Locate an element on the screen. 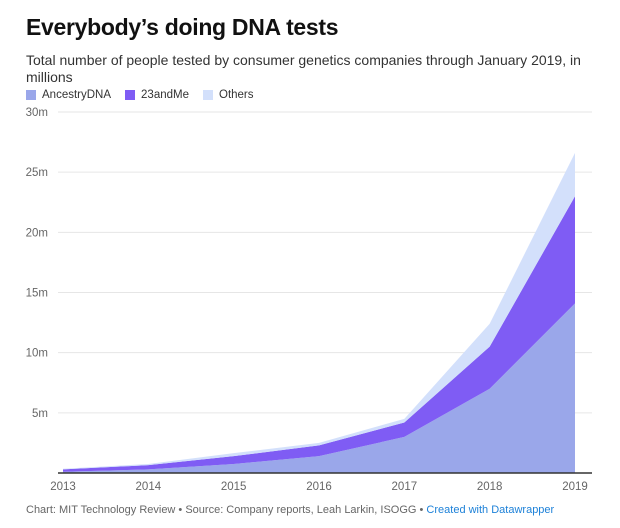 The height and width of the screenshot is (528, 620). legend: AncestryDNA 23andMe Others is located at coordinates (140, 95).